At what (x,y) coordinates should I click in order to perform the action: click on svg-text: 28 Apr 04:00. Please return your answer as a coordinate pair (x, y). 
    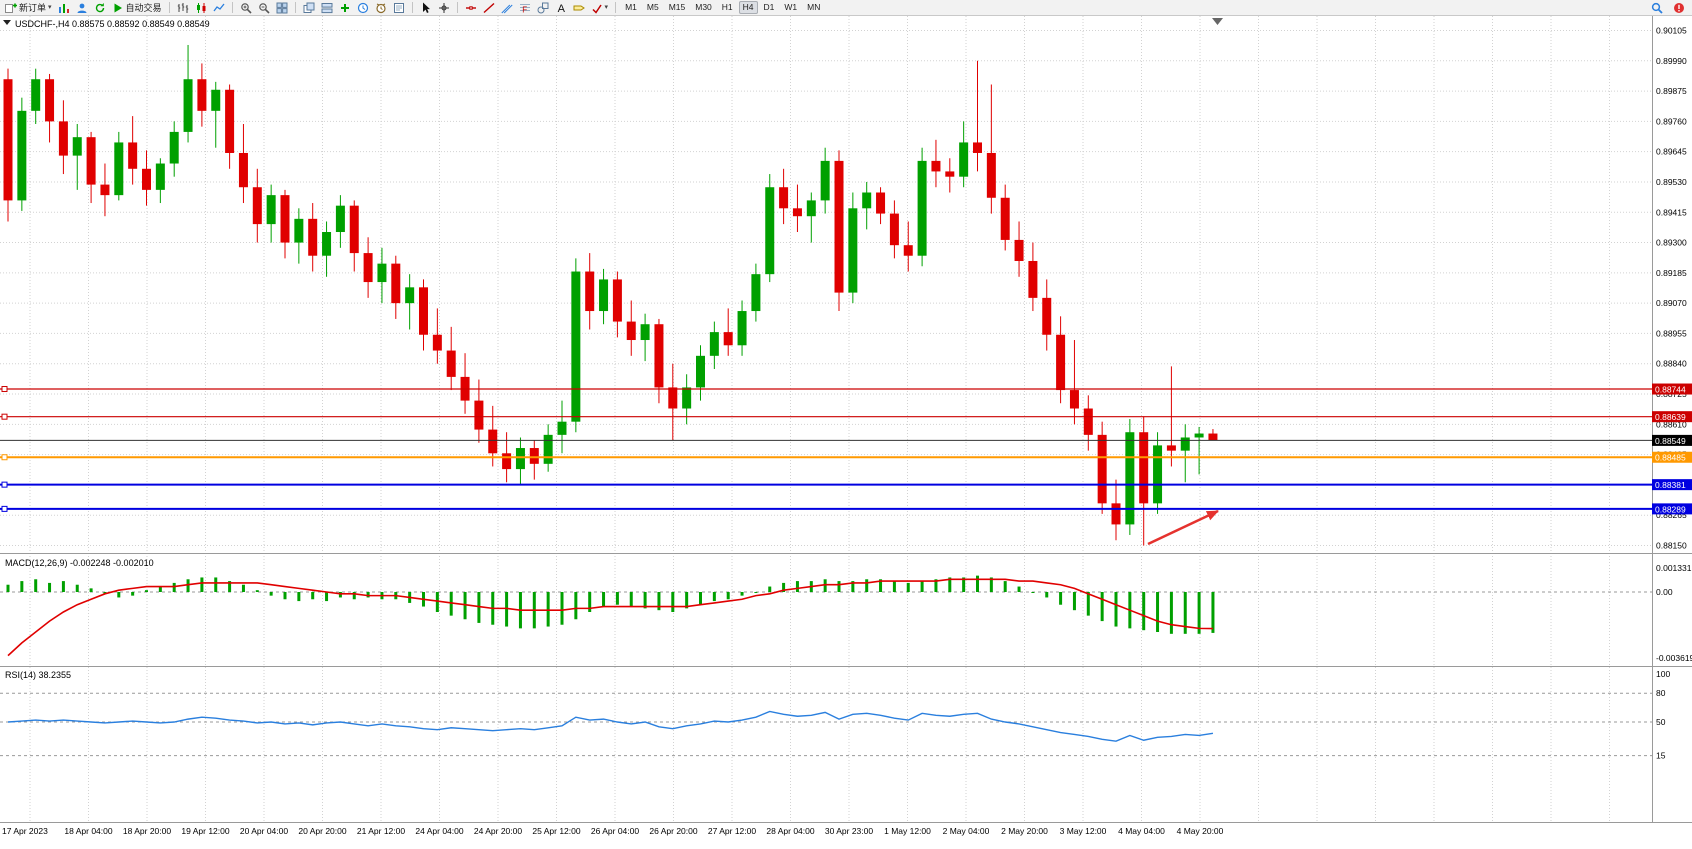
    Looking at the image, I should click on (790, 831).